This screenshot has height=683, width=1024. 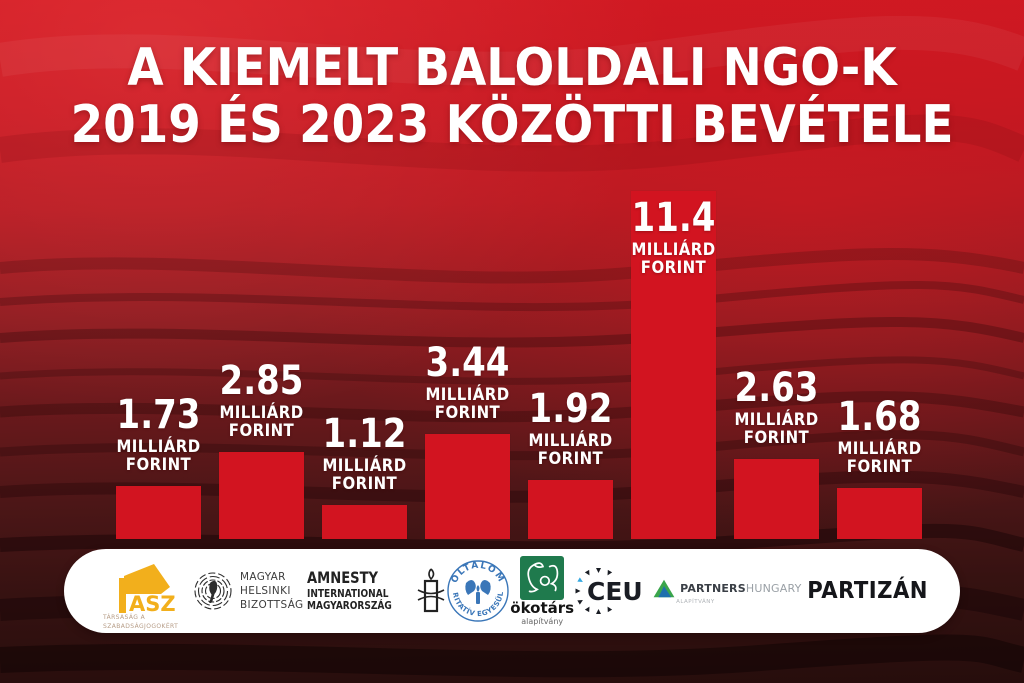 I want to click on value-number: 1.92, so click(x=570, y=409).